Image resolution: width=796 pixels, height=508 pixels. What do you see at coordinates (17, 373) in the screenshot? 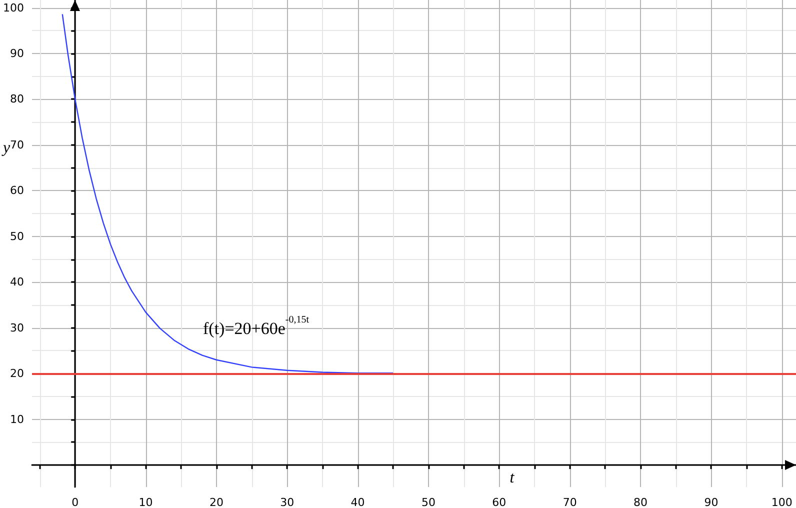
I see `y-tick-label: 20` at bounding box center [17, 373].